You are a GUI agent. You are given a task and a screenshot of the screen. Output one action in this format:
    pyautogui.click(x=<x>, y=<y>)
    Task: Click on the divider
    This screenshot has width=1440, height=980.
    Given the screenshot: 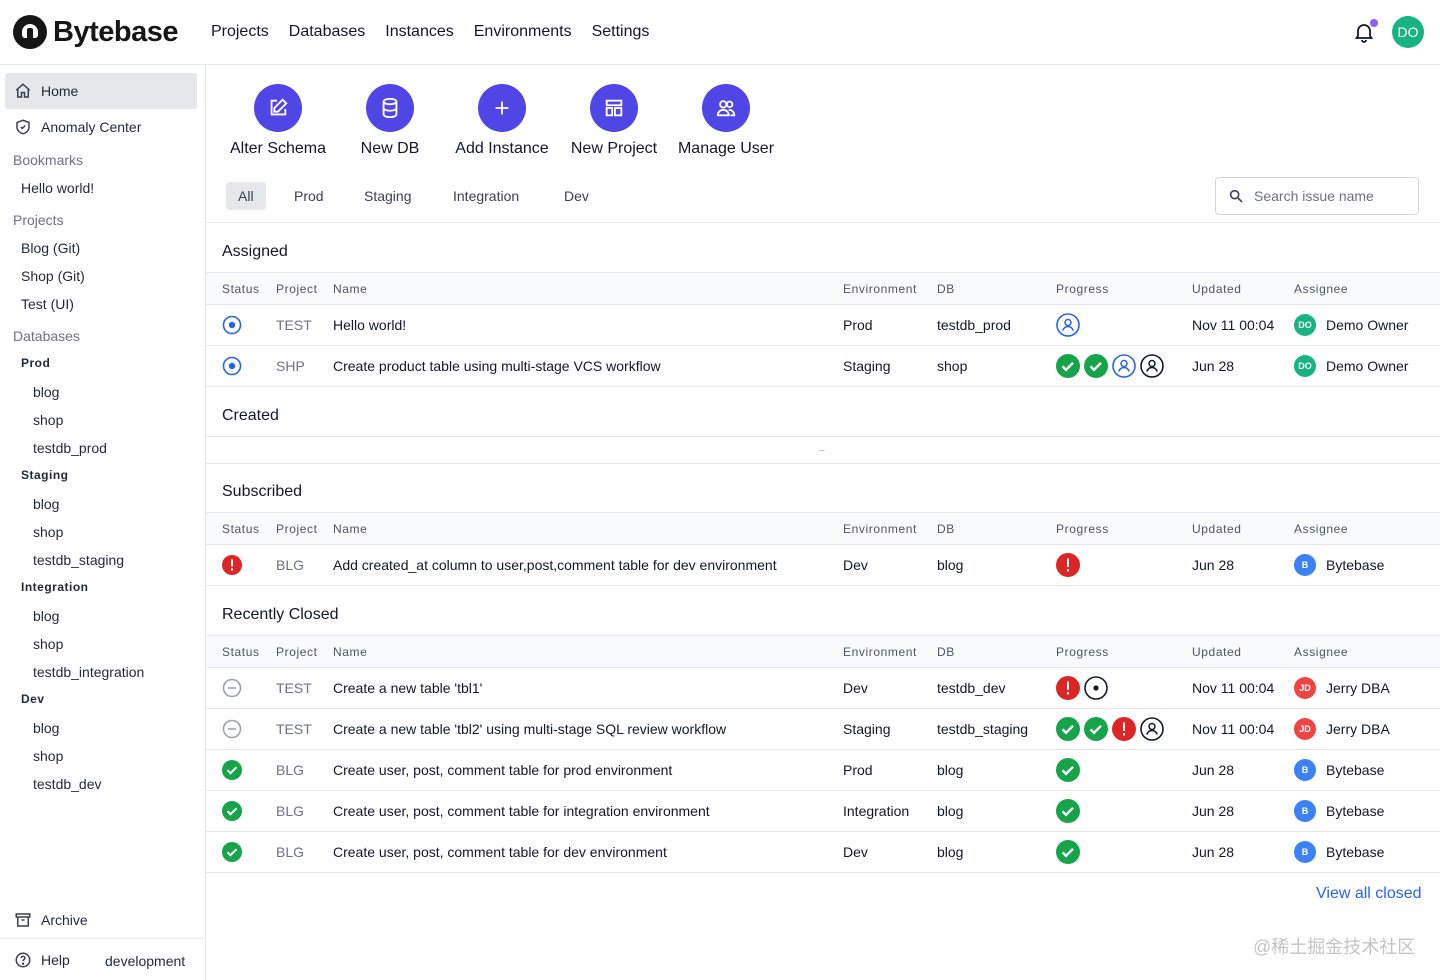 What is the action you would take?
    pyautogui.click(x=823, y=463)
    